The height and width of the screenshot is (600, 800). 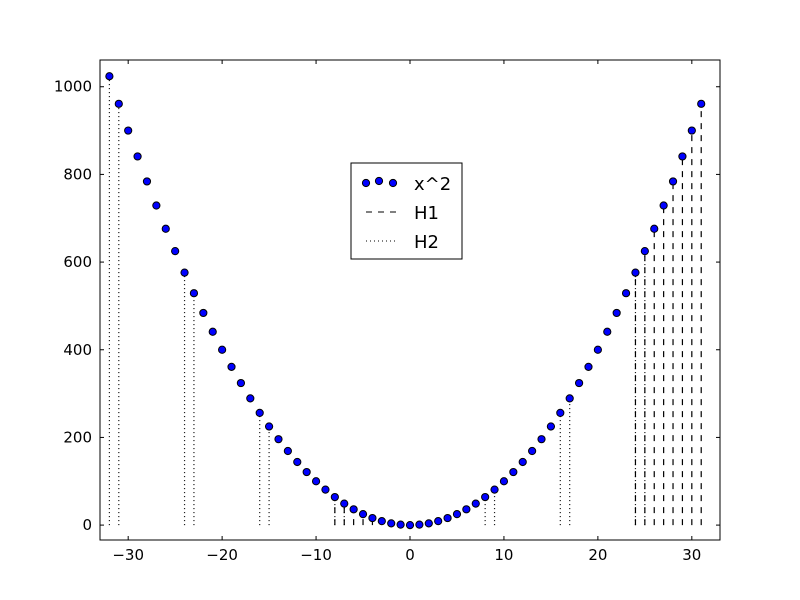 What do you see at coordinates (426, 213) in the screenshot?
I see `legend-label-h1: H1` at bounding box center [426, 213].